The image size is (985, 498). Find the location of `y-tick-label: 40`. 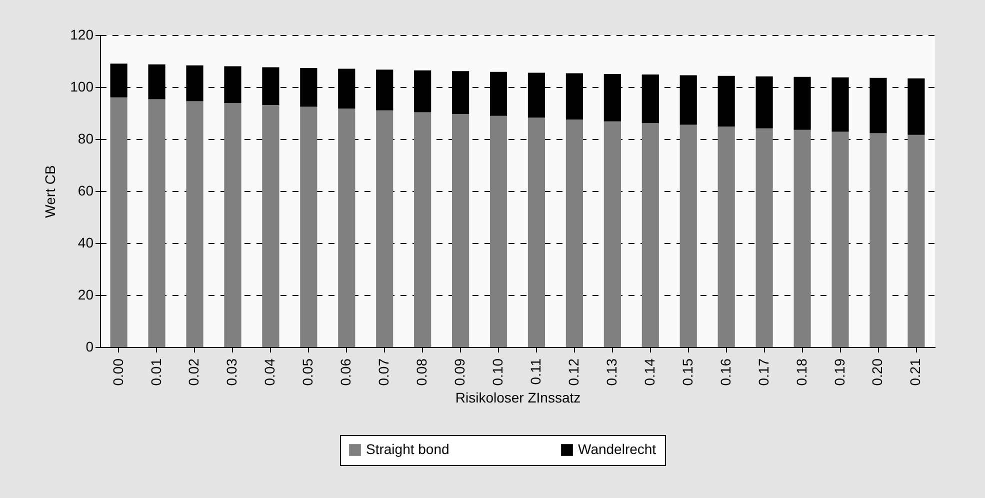

y-tick-label: 40 is located at coordinates (86, 242).